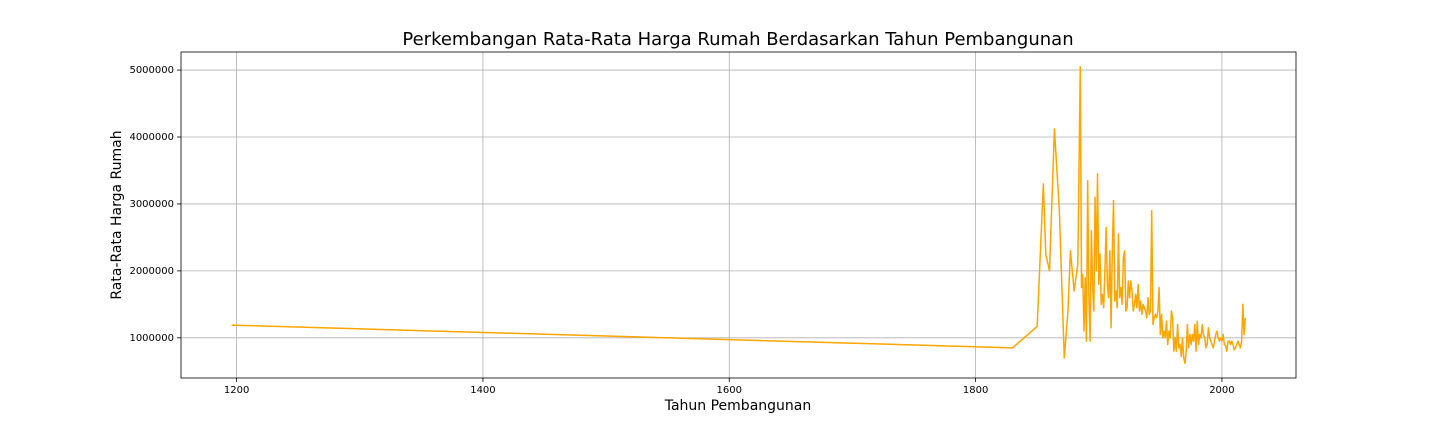 The image size is (1440, 432). I want to click on x-tick-label: 1400, so click(482, 390).